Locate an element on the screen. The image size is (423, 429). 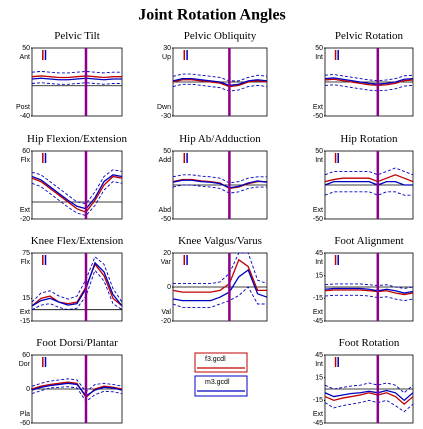
y-tick-label: 75 is located at coordinates (26, 253).